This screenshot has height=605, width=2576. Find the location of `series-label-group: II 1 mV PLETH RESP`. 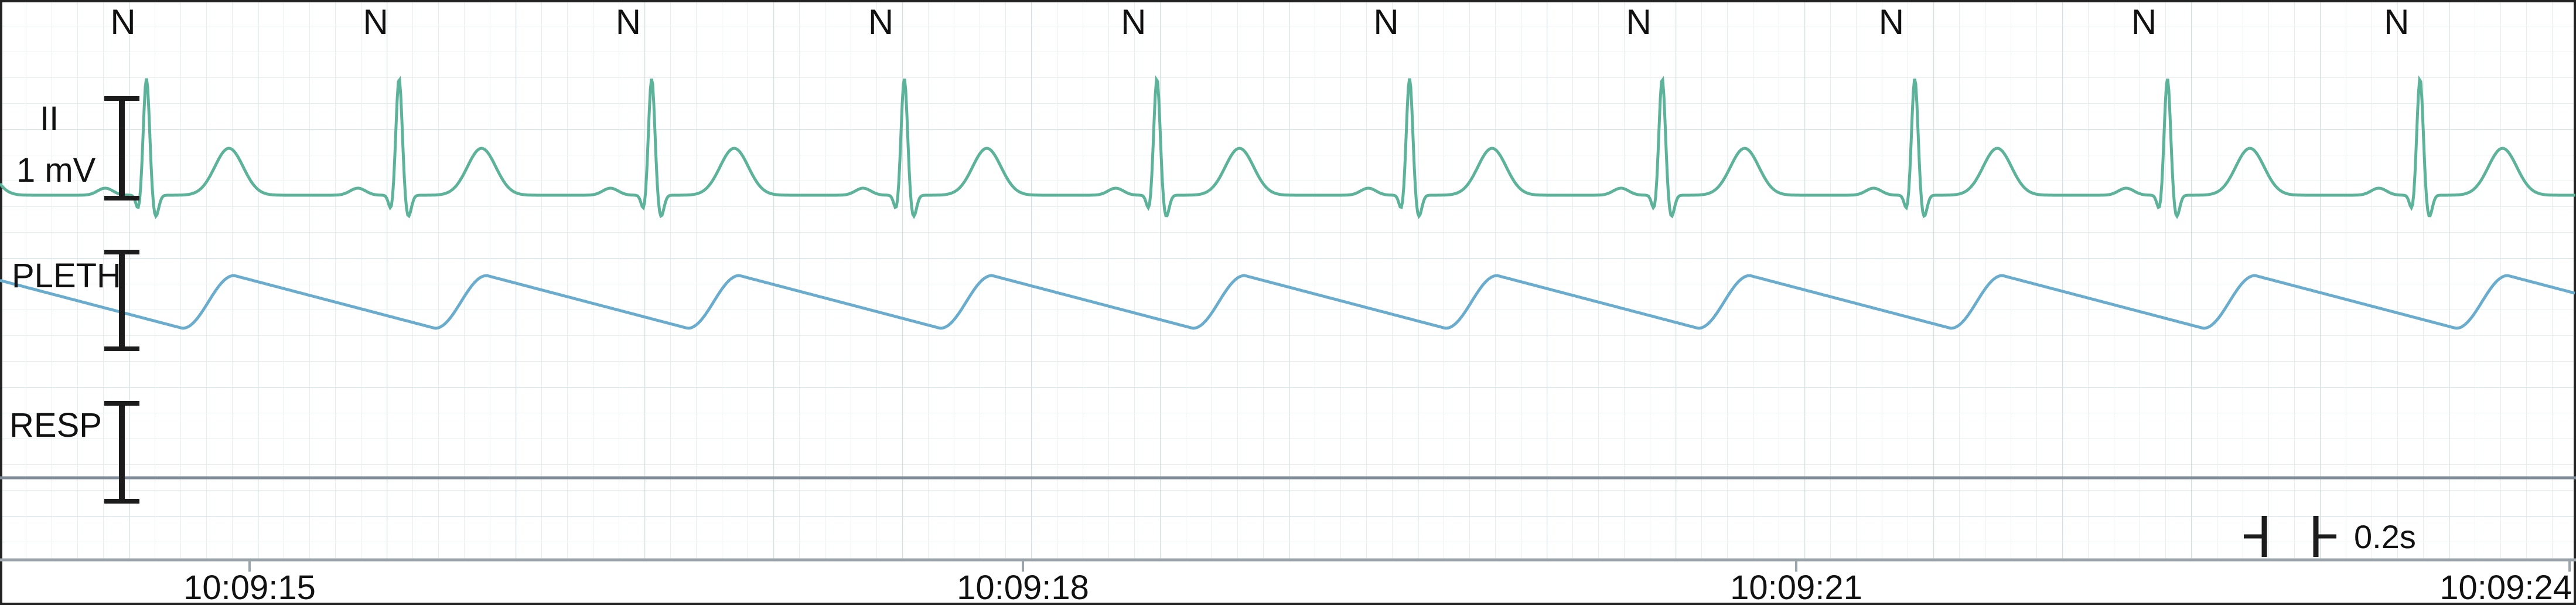

series-label-group: II 1 mV PLETH RESP is located at coordinates (65, 272).